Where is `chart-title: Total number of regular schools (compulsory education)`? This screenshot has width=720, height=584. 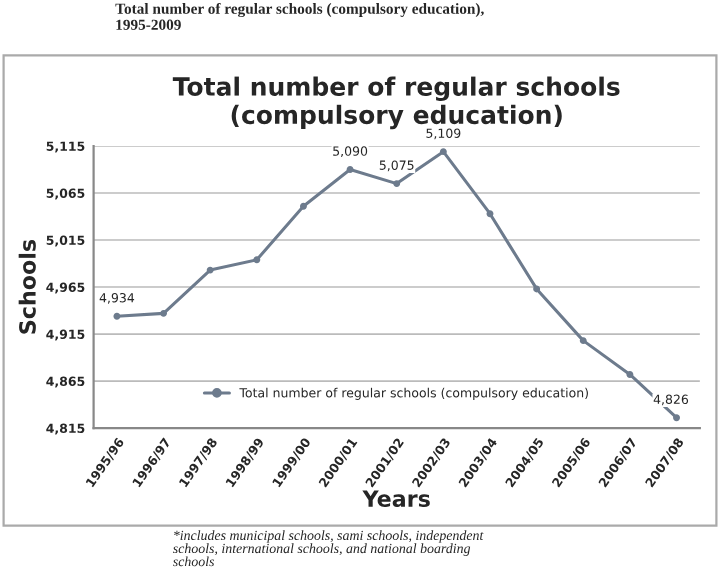 chart-title: Total number of regular schools (compulsory education) is located at coordinates (396, 103).